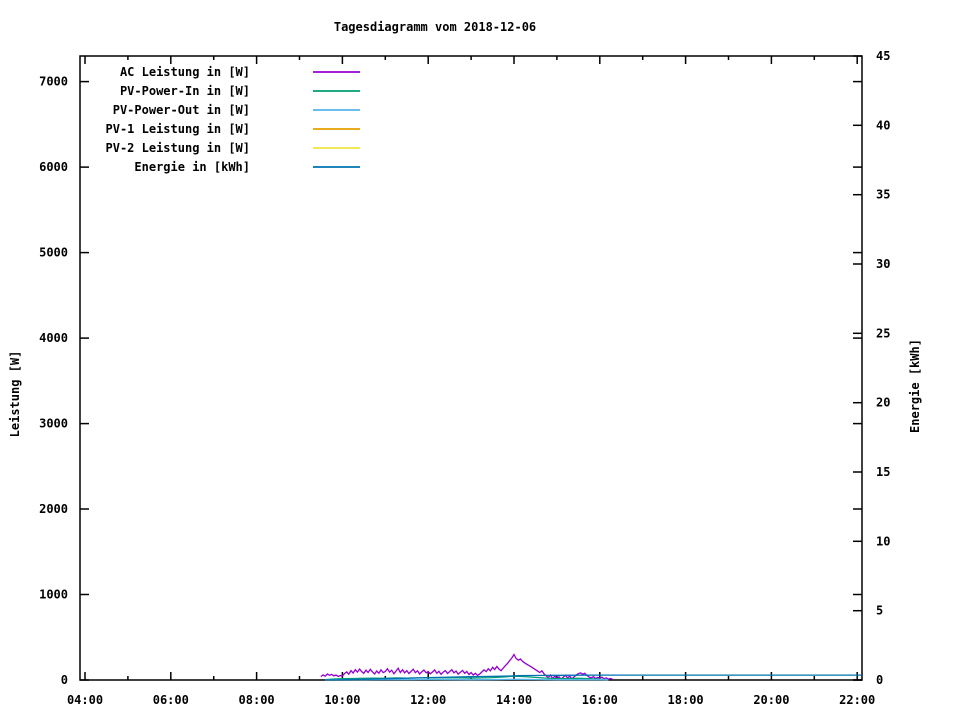 The image size is (960, 720). What do you see at coordinates (883, 541) in the screenshot?
I see `y-right-tick-label: 10` at bounding box center [883, 541].